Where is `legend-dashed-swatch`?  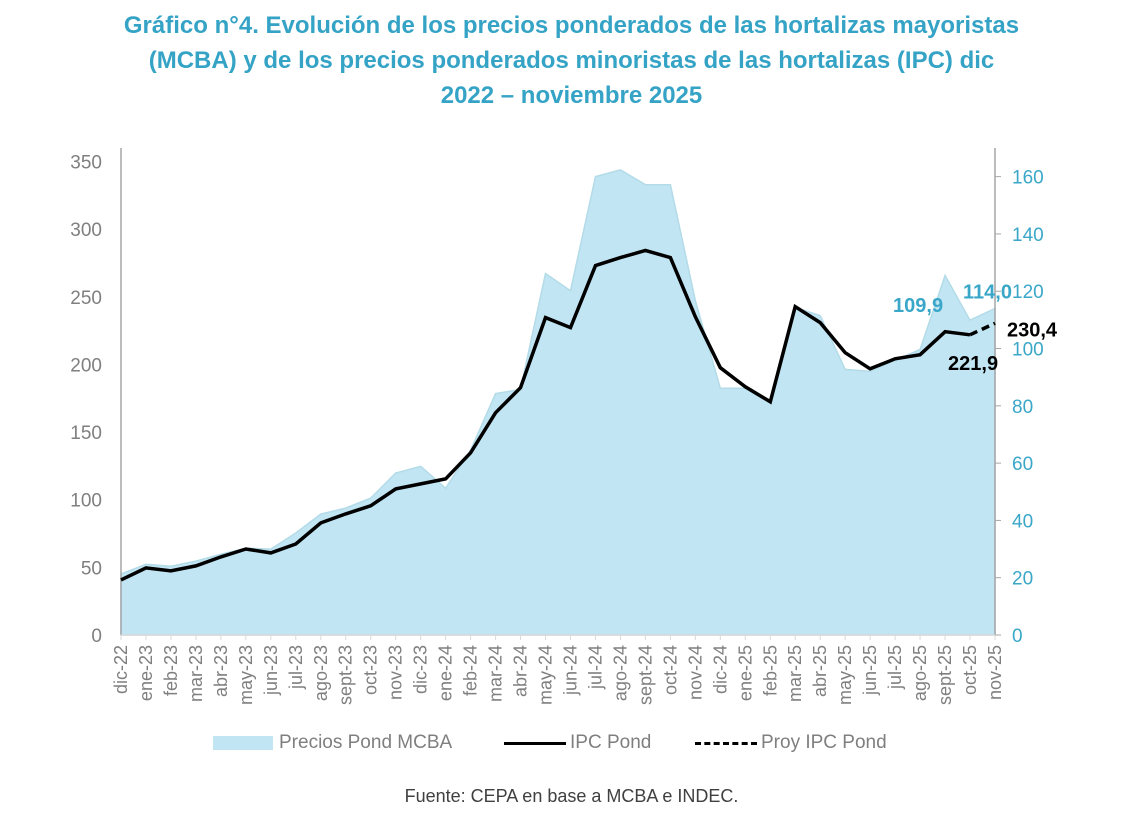
legend-dashed-swatch is located at coordinates (726, 743).